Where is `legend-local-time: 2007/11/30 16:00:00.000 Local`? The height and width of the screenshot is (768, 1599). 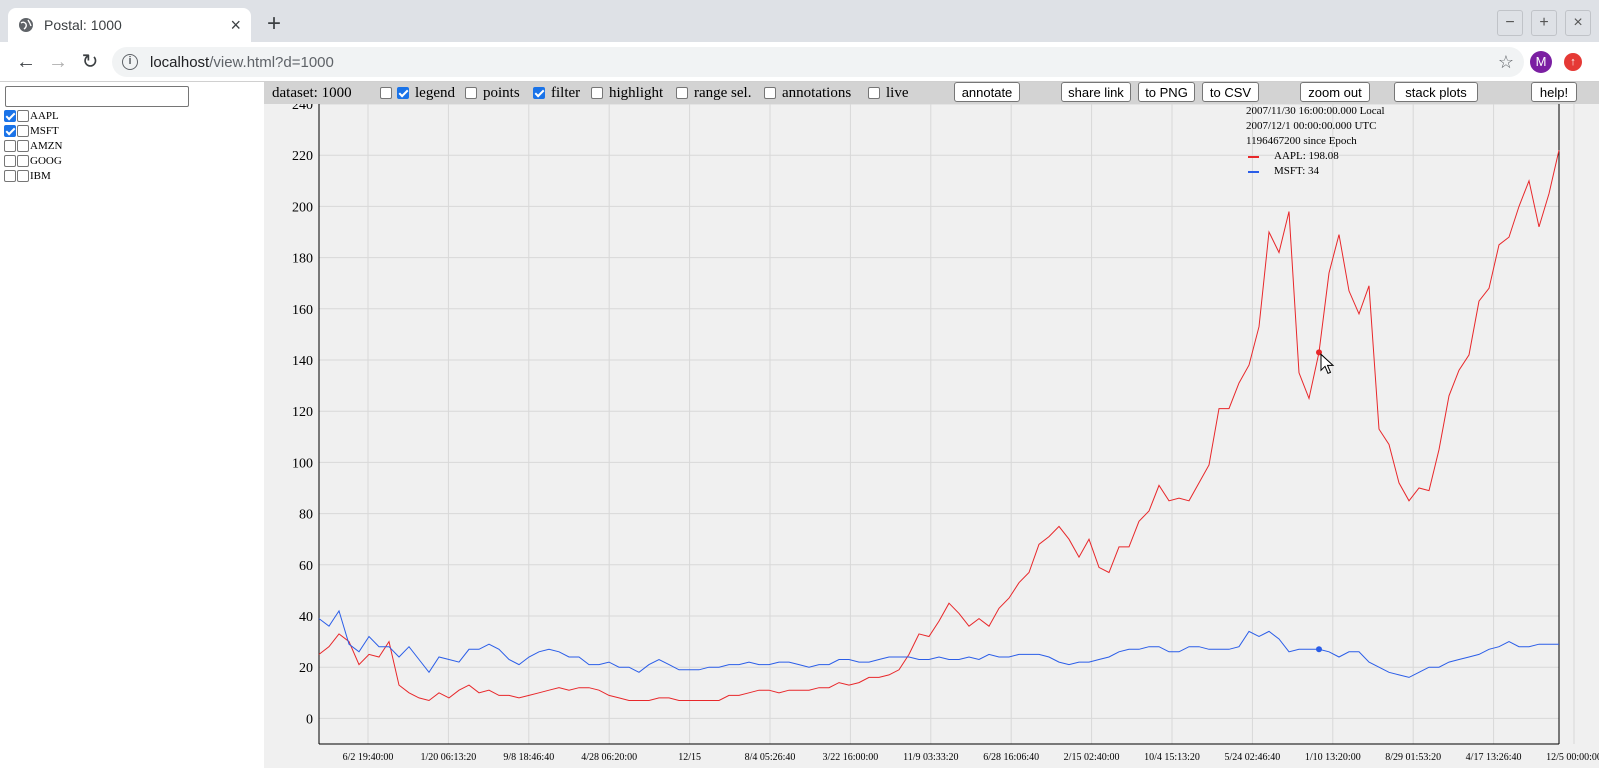 legend-local-time: 2007/11/30 16:00:00.000 Local is located at coordinates (1315, 111).